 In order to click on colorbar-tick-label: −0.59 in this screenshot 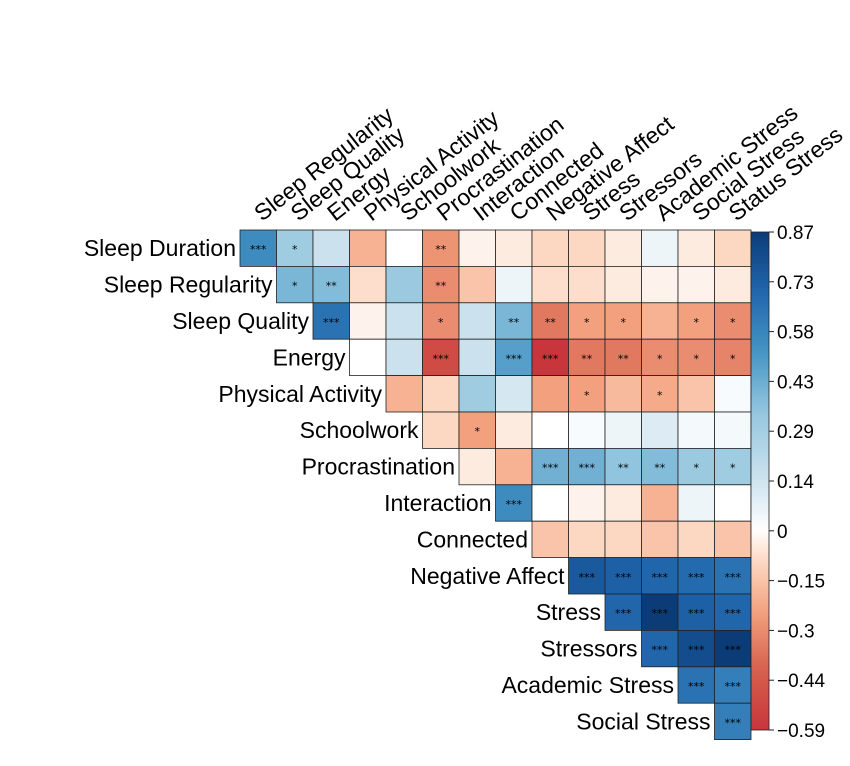, I will do `click(801, 731)`.